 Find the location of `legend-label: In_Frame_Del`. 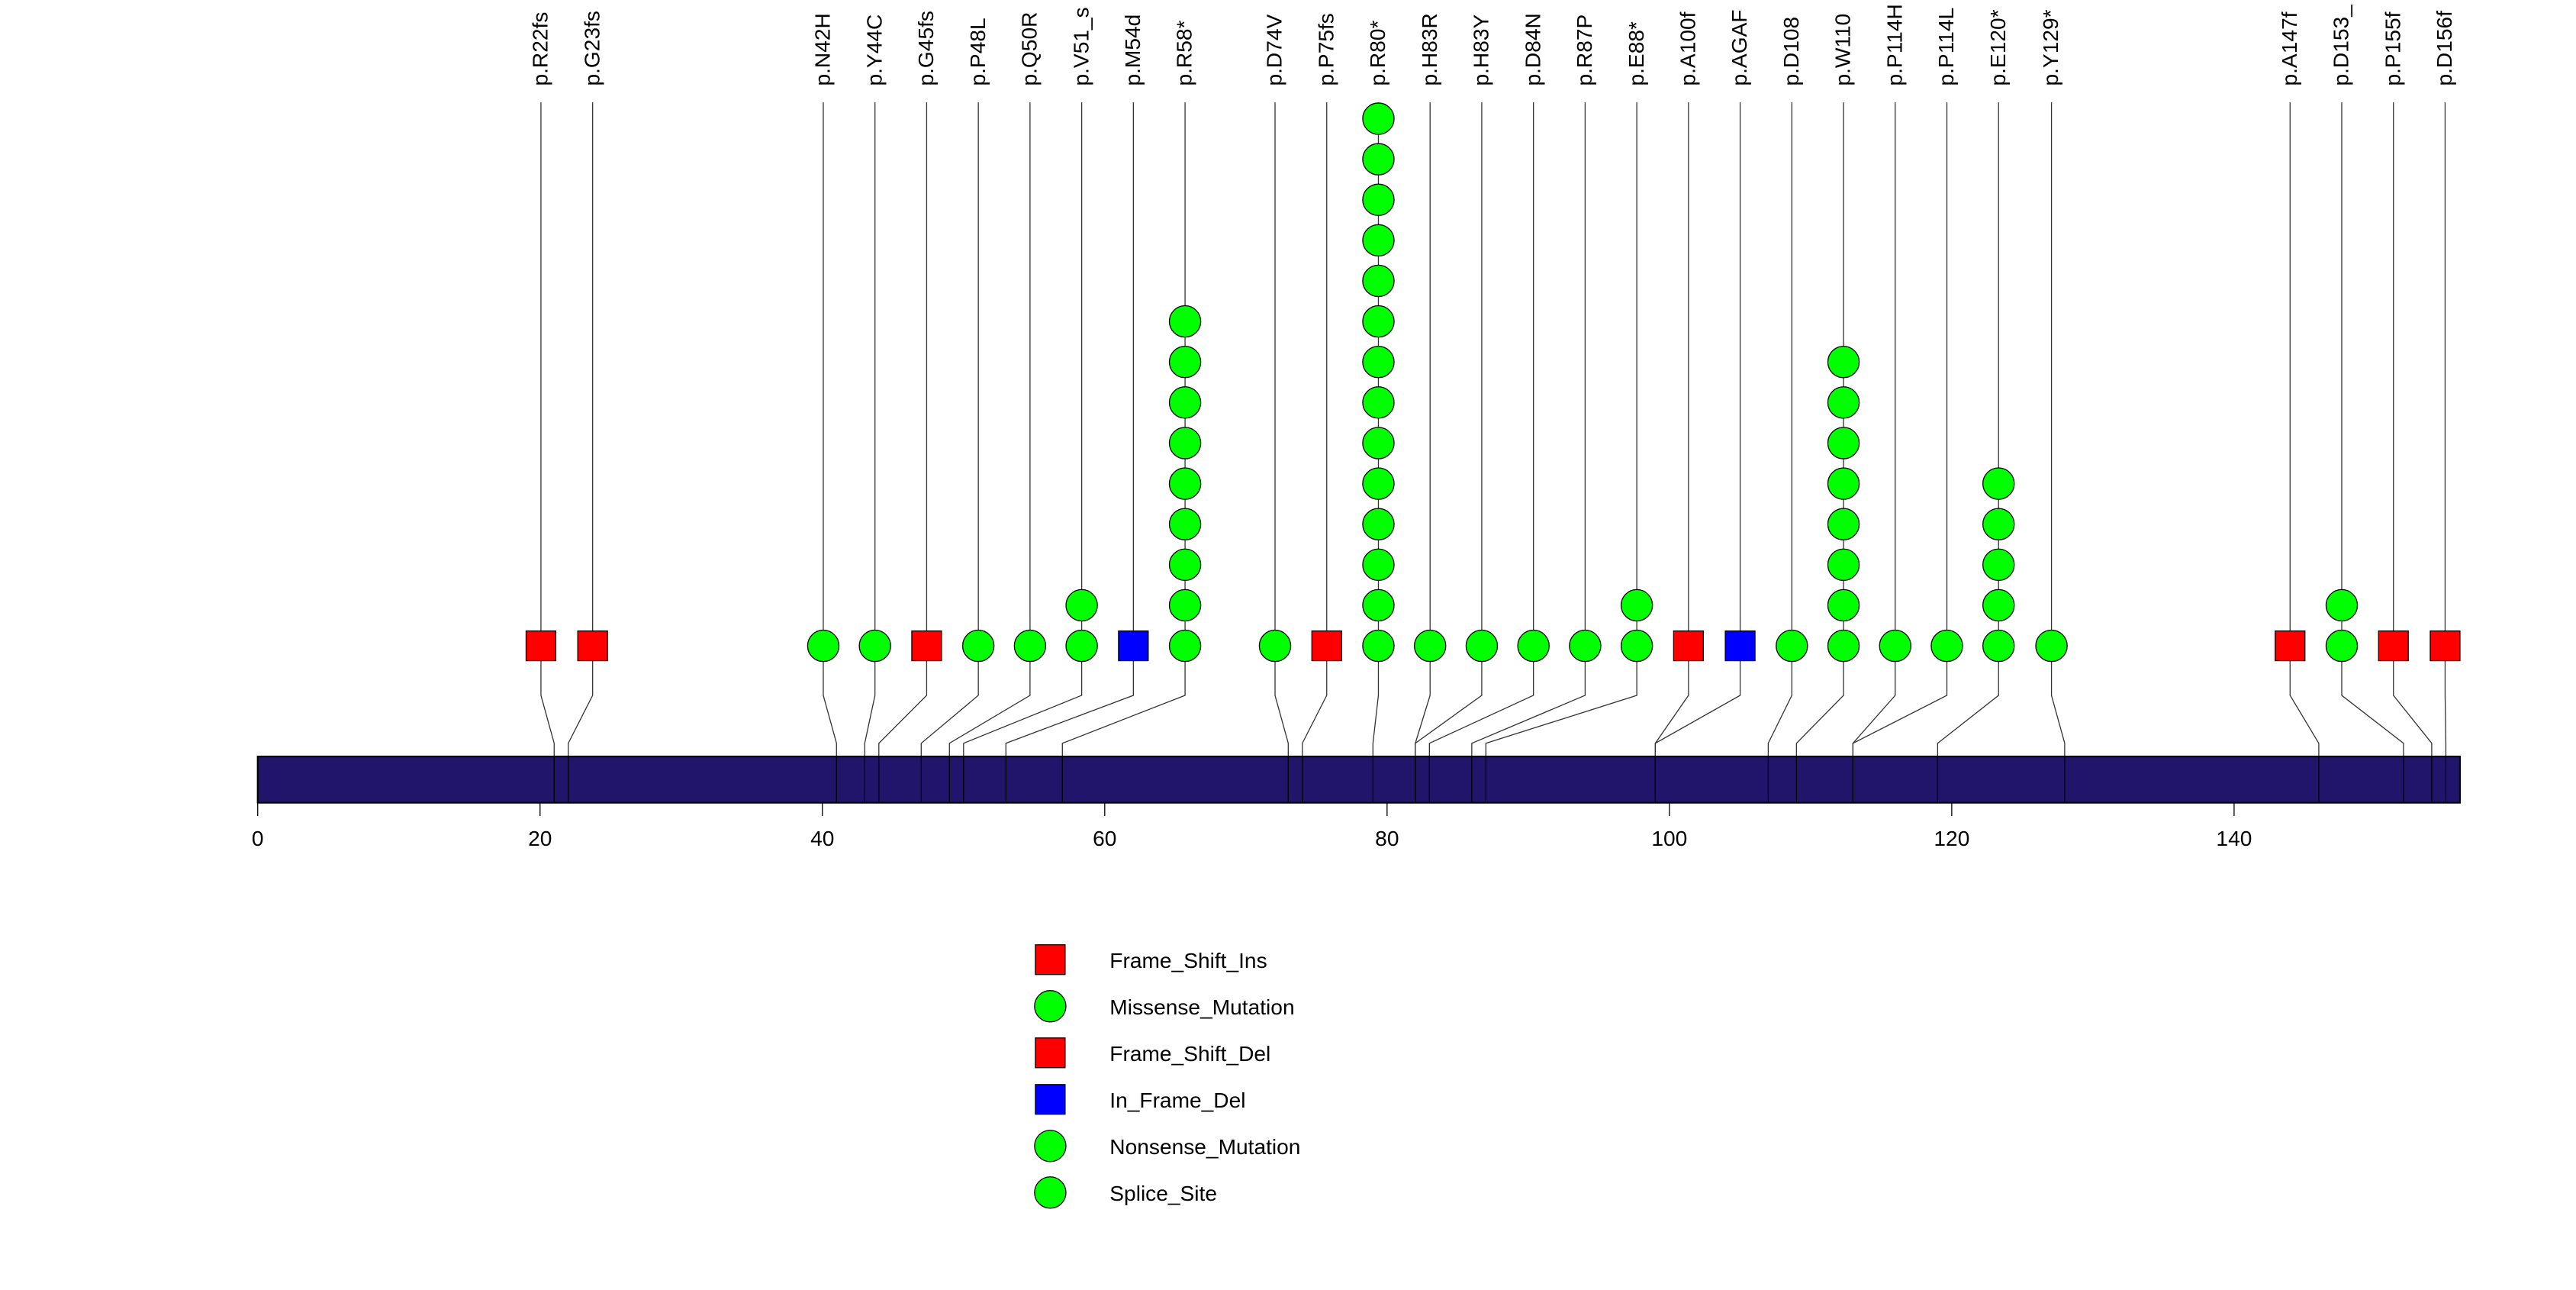

legend-label: In_Frame_Del is located at coordinates (1177, 1100).